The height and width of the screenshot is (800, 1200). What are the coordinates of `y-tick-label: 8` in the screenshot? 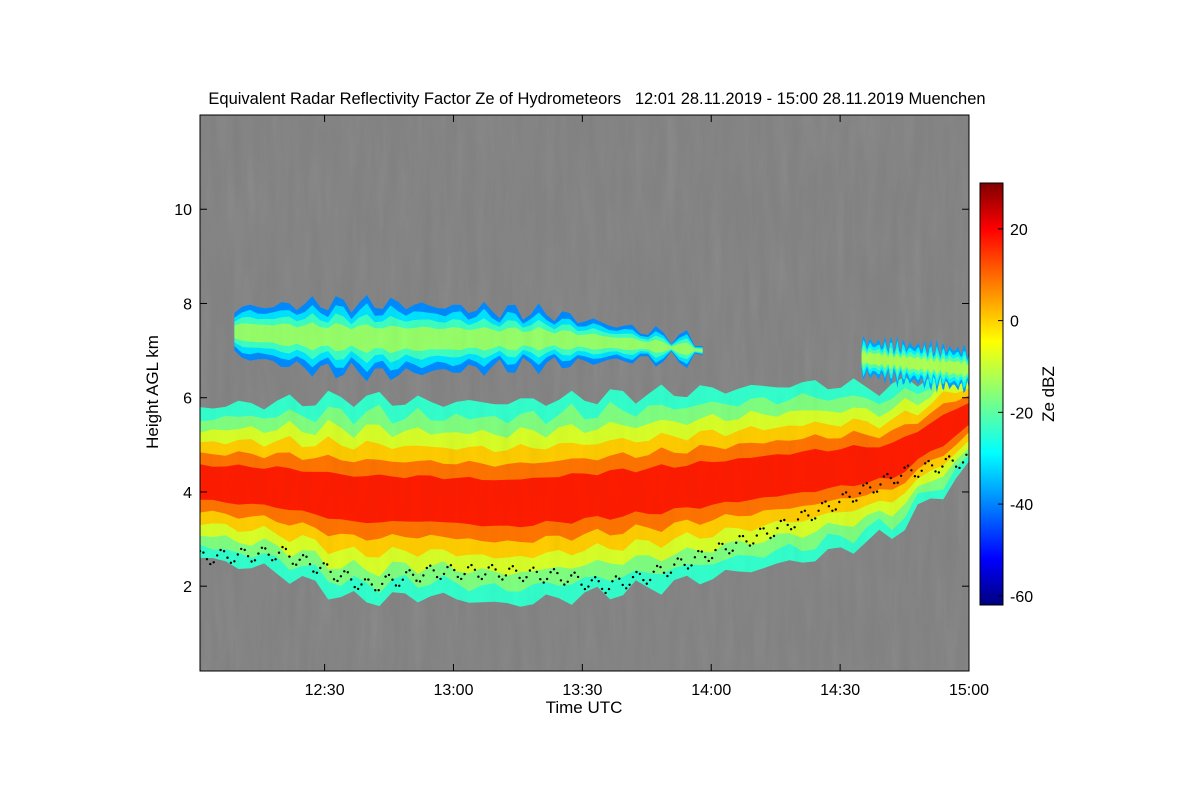 It's located at (187, 304).